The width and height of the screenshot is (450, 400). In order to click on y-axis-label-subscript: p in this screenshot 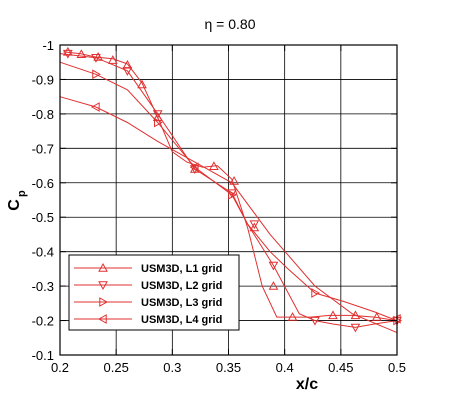, I will do `click(22, 193)`.